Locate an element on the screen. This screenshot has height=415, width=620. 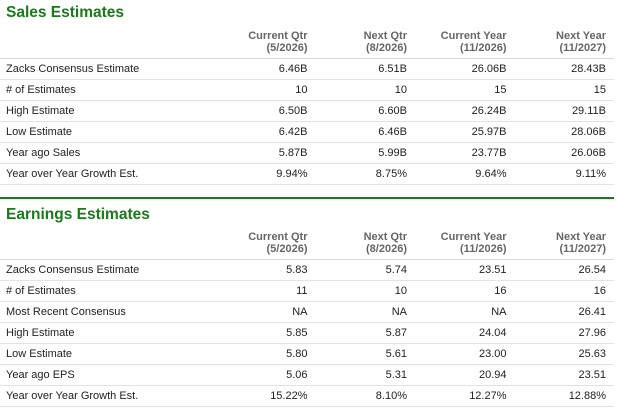
cell-value: 5.87 is located at coordinates (365, 333).